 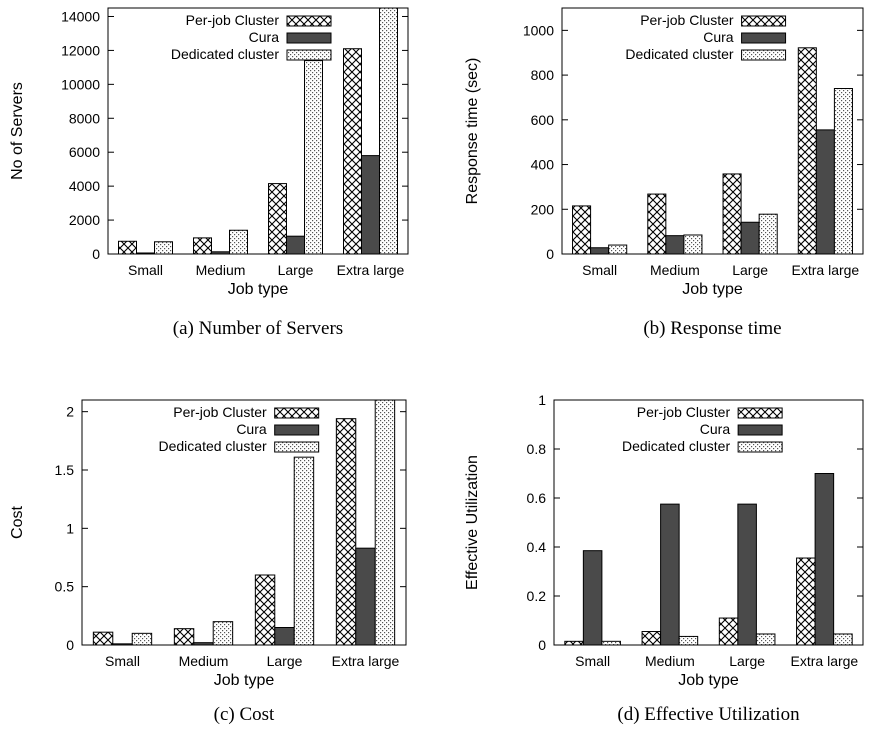 I want to click on y-axis-label: No of Servers, so click(x=17, y=131).